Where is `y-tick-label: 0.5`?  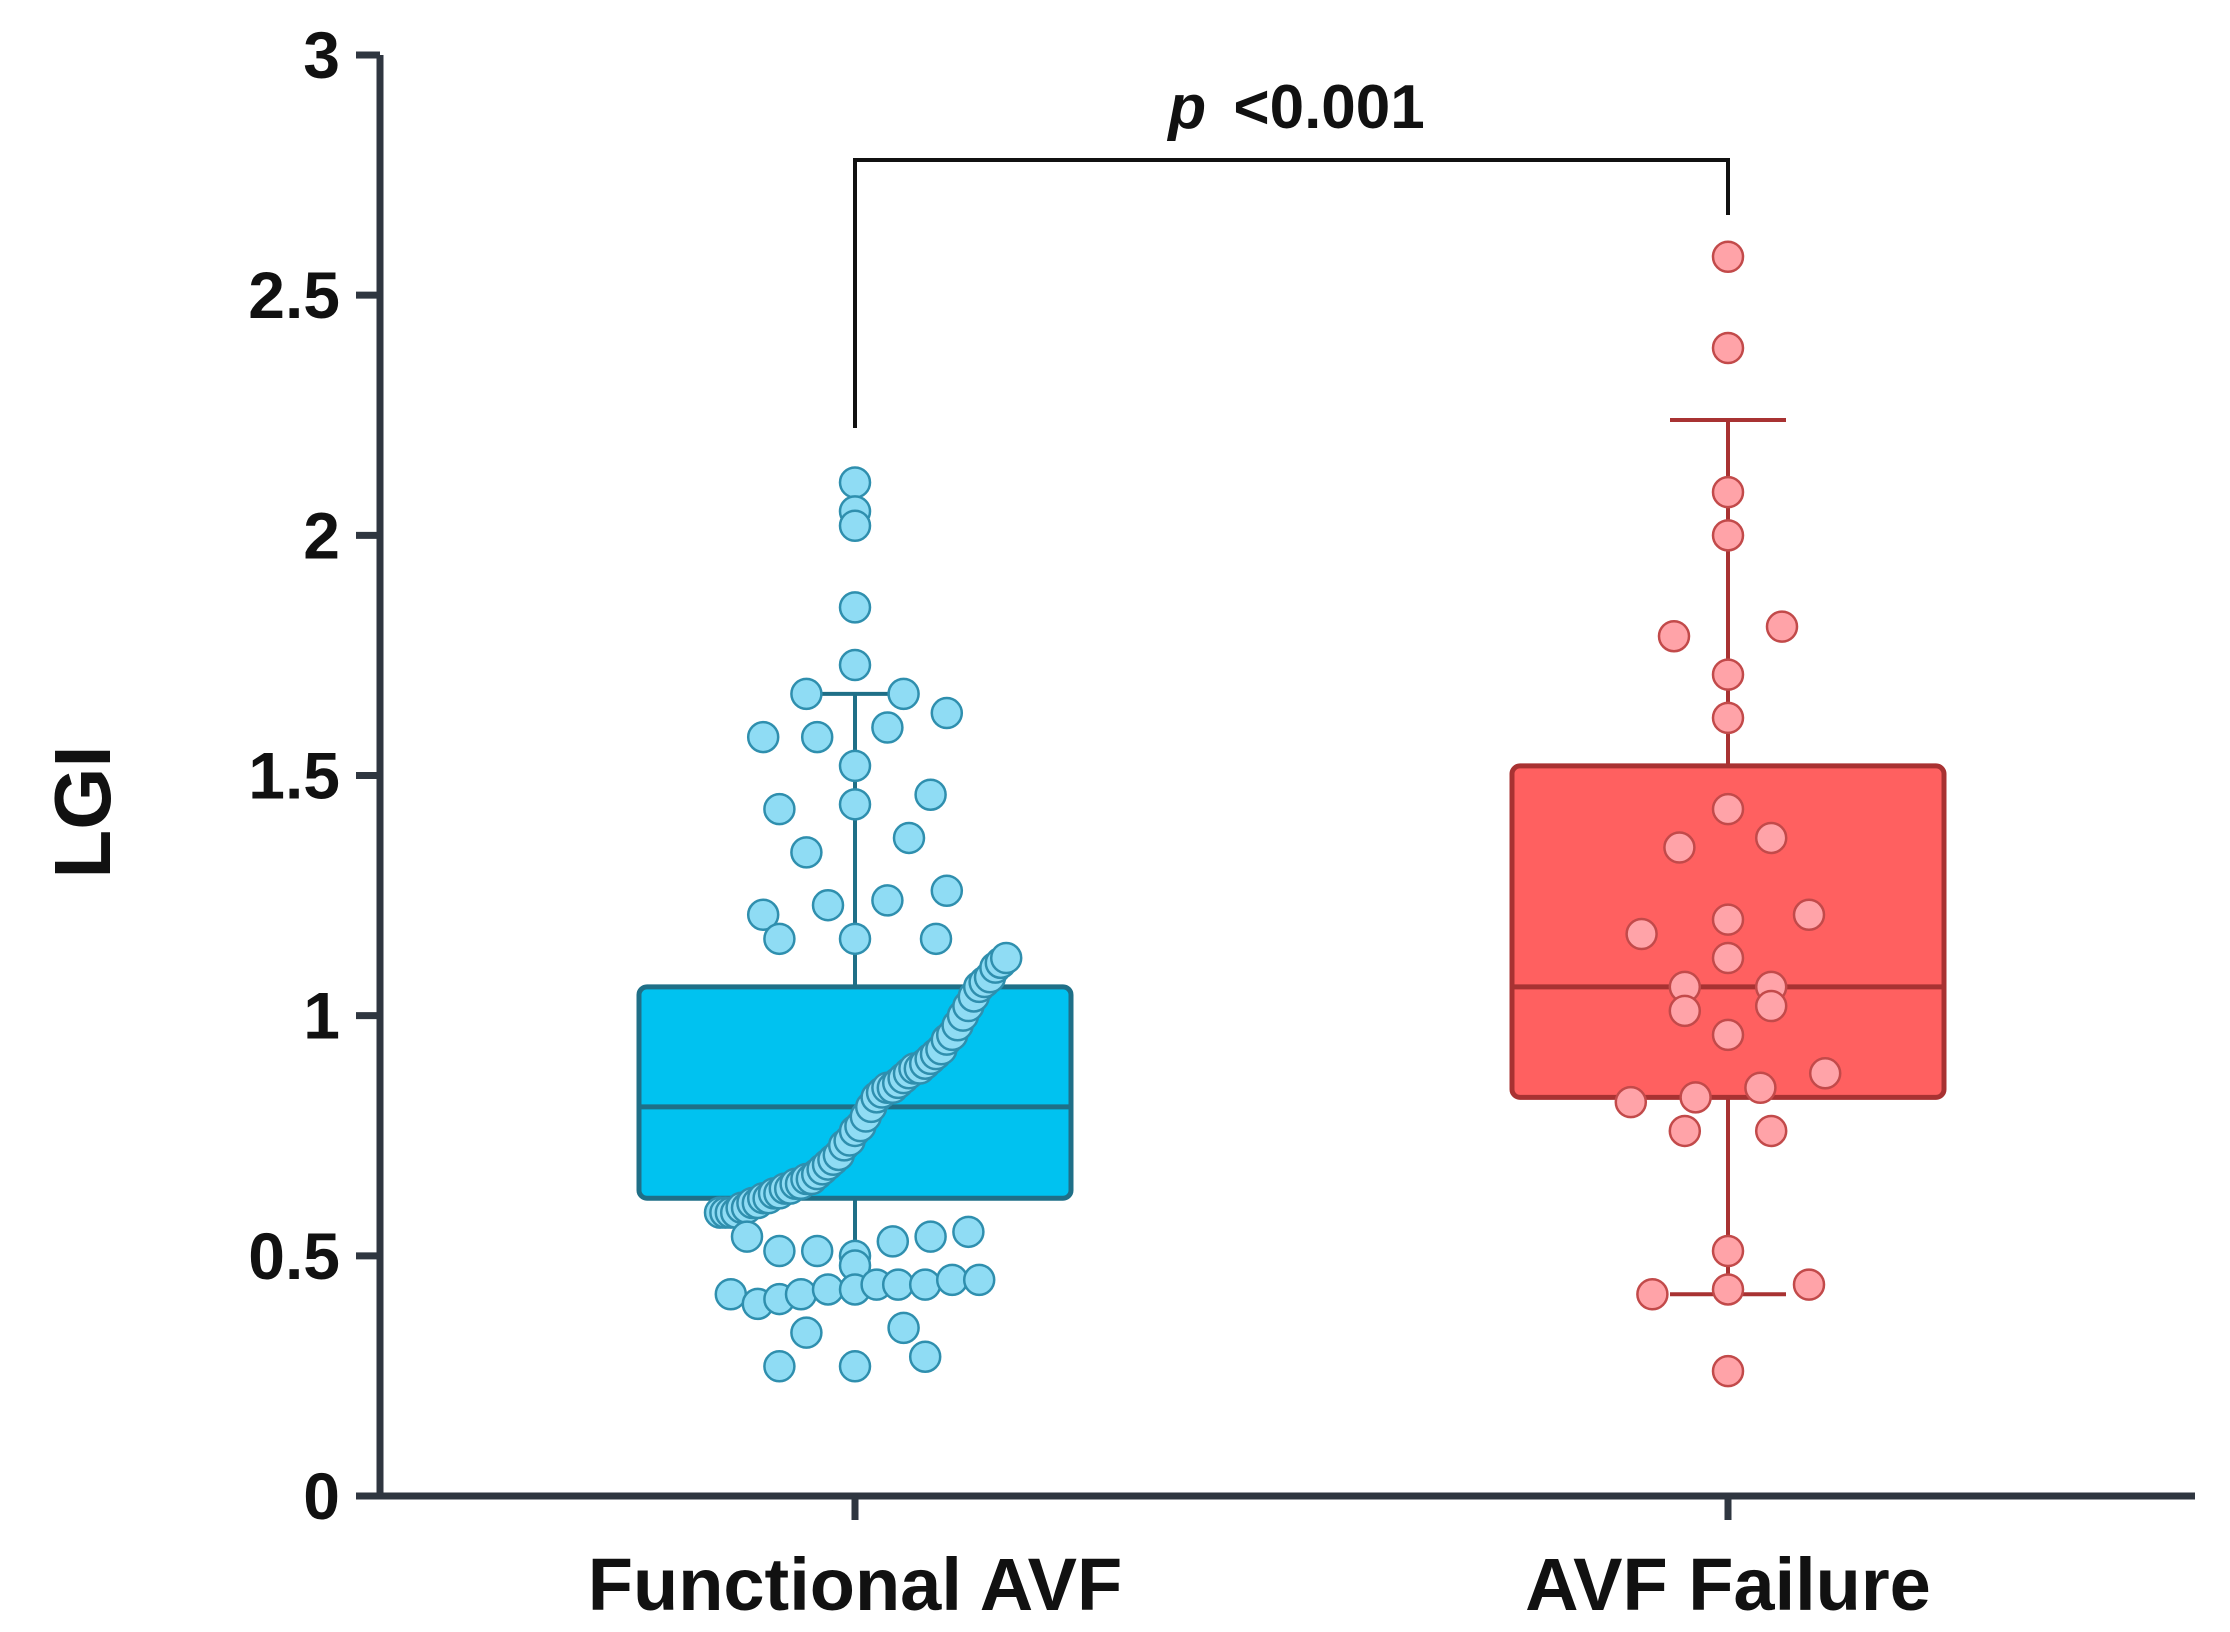 y-tick-label: 0.5 is located at coordinates (294, 1256).